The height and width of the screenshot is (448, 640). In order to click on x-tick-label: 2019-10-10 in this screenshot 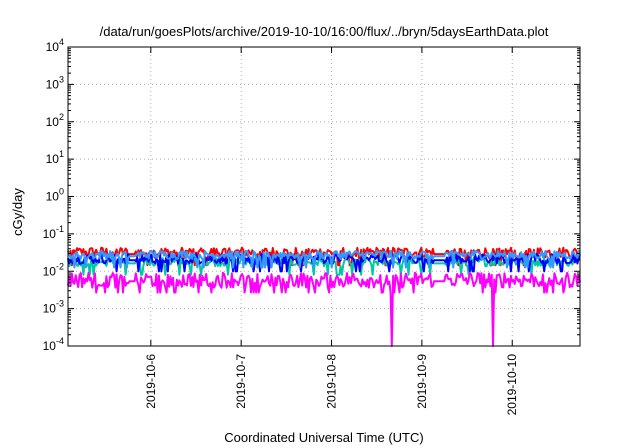, I will do `click(512, 385)`.